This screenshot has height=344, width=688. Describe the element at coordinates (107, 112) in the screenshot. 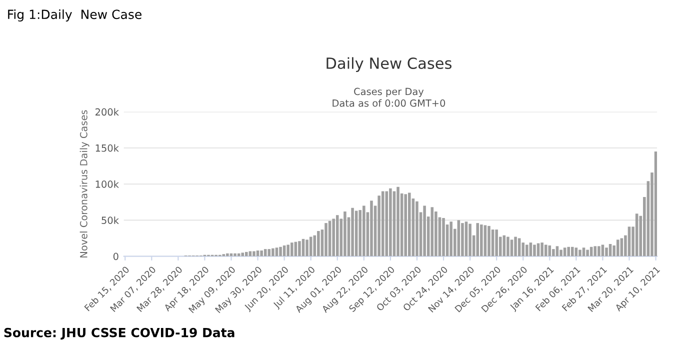

I see `y-tick-label: 200k` at that location.